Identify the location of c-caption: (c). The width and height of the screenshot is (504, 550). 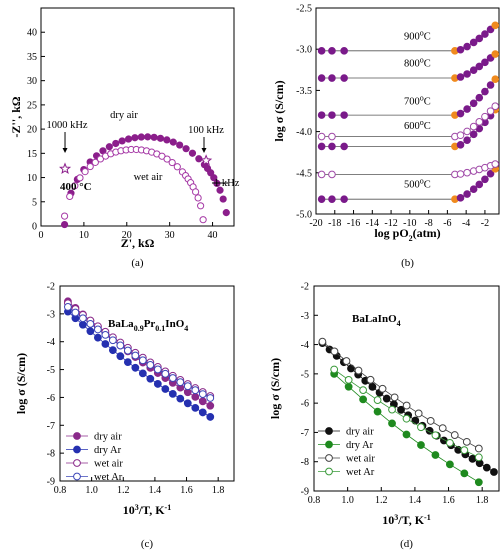
(147, 544).